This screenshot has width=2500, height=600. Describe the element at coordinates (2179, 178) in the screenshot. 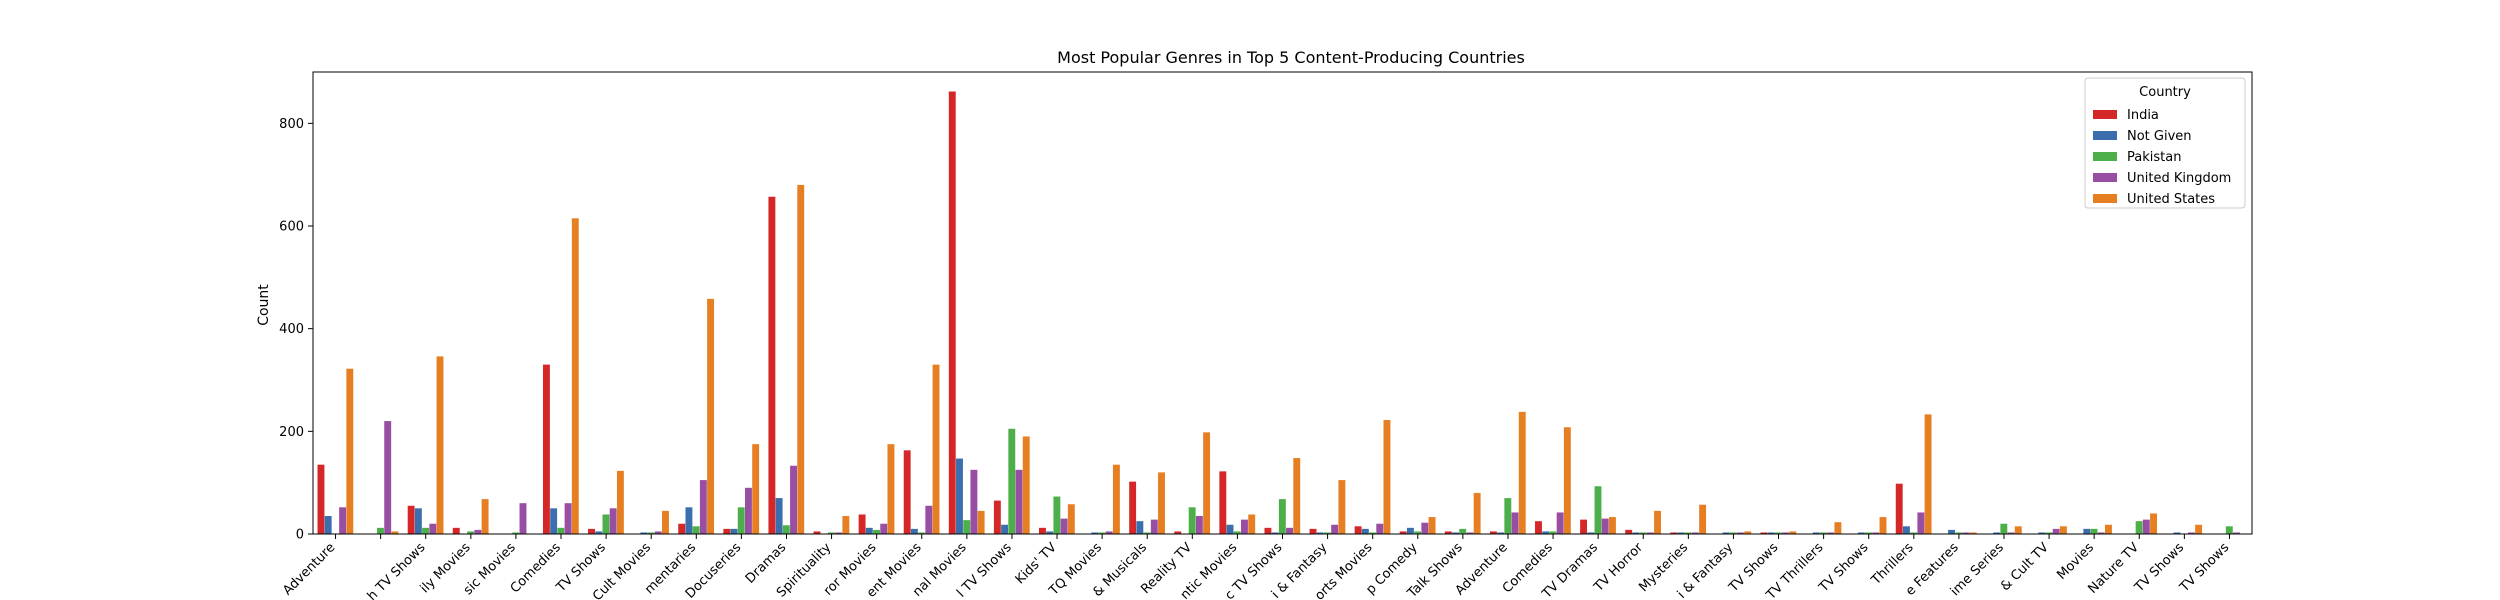

I see `legend-label-united-kingdom: United Kingdom` at that location.